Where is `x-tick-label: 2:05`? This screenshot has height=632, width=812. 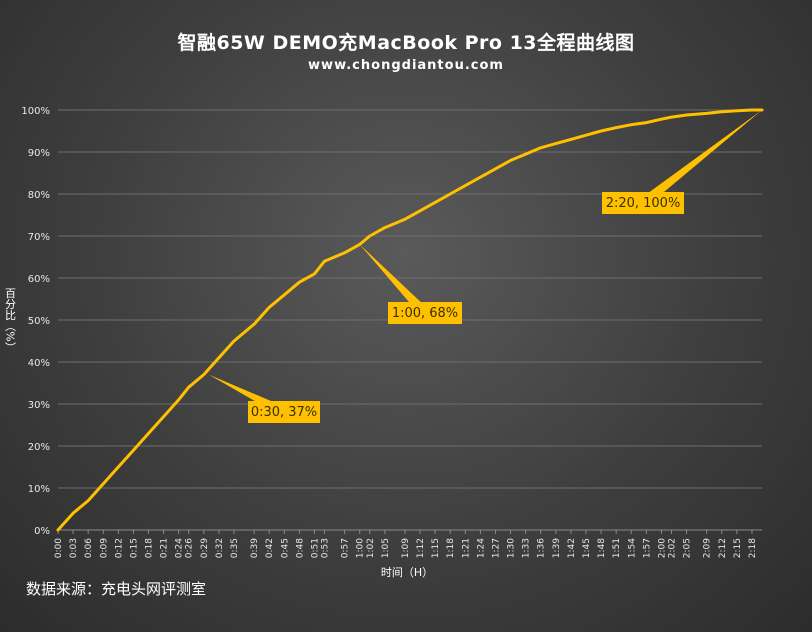
x-tick-label: 2:05 is located at coordinates (688, 548).